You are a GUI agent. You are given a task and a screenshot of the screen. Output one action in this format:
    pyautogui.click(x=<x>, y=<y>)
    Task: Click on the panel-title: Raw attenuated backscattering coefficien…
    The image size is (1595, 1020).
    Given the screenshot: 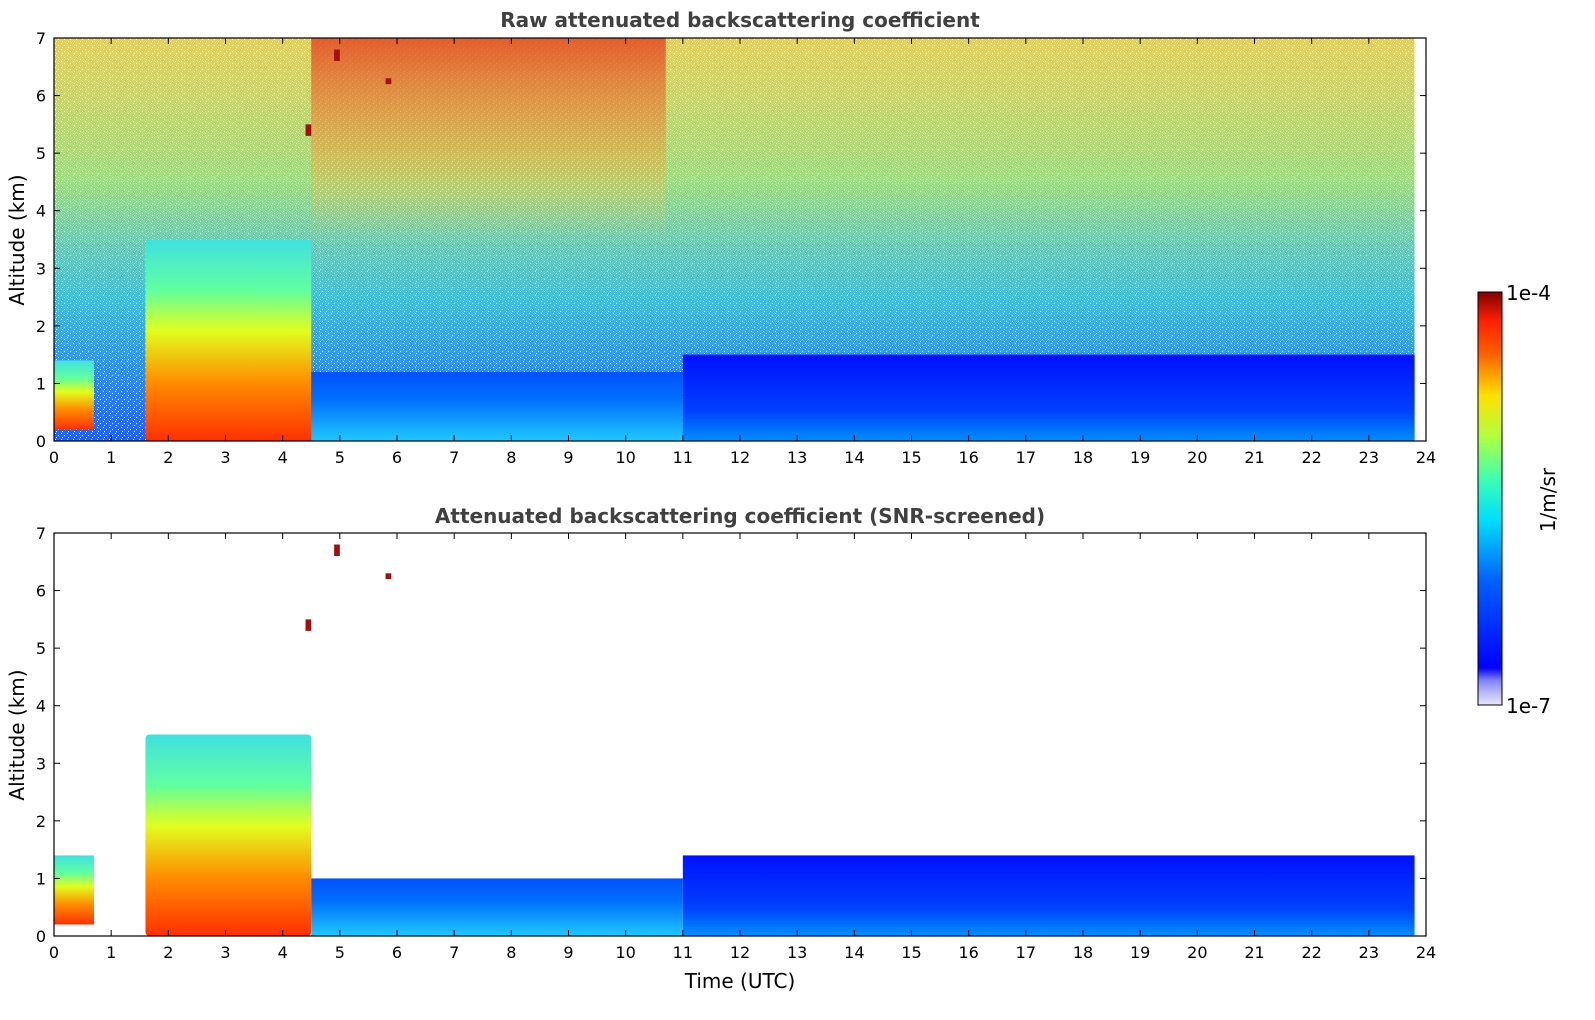 What is the action you would take?
    pyautogui.click(x=740, y=20)
    